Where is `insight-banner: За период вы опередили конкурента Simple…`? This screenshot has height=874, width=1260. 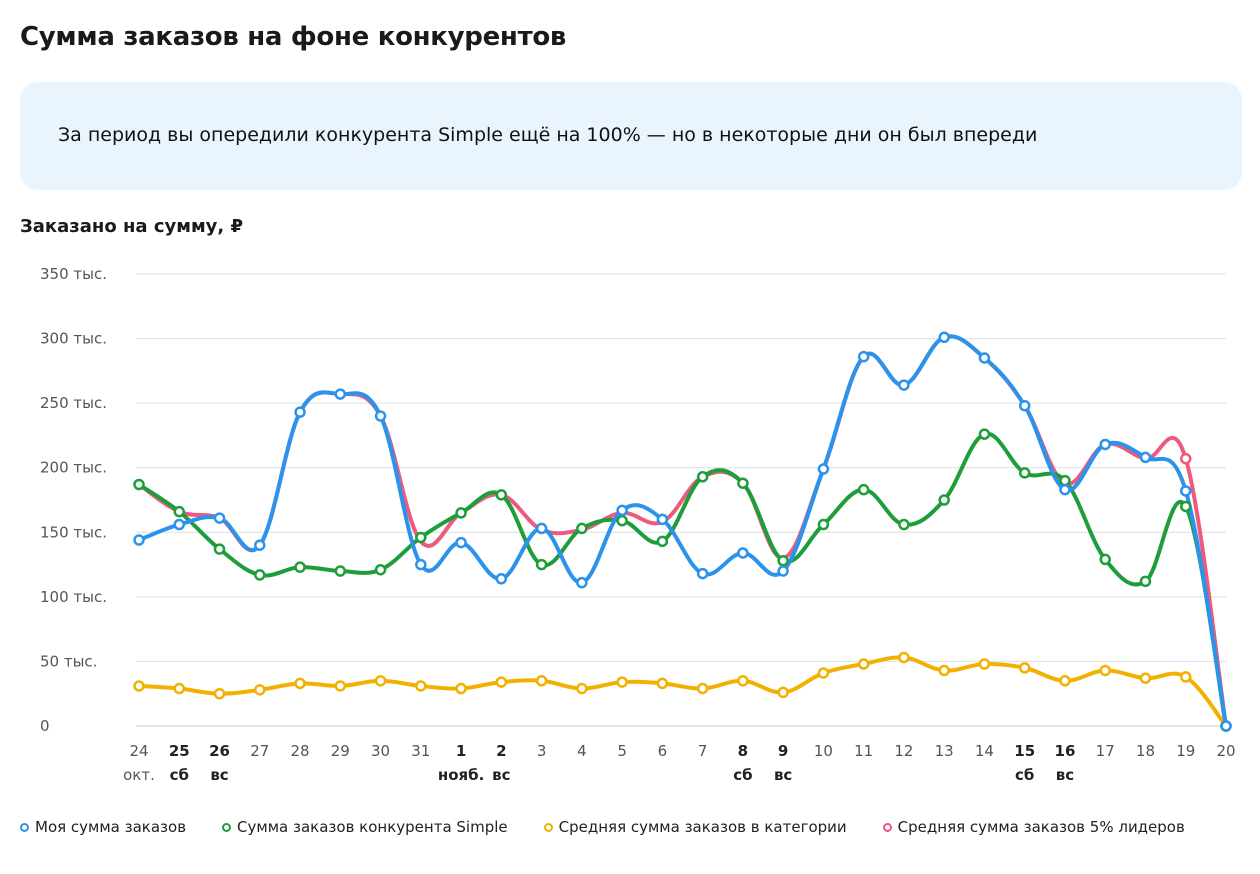 insight-banner: За период вы опередили конкурента Simple… is located at coordinates (631, 136).